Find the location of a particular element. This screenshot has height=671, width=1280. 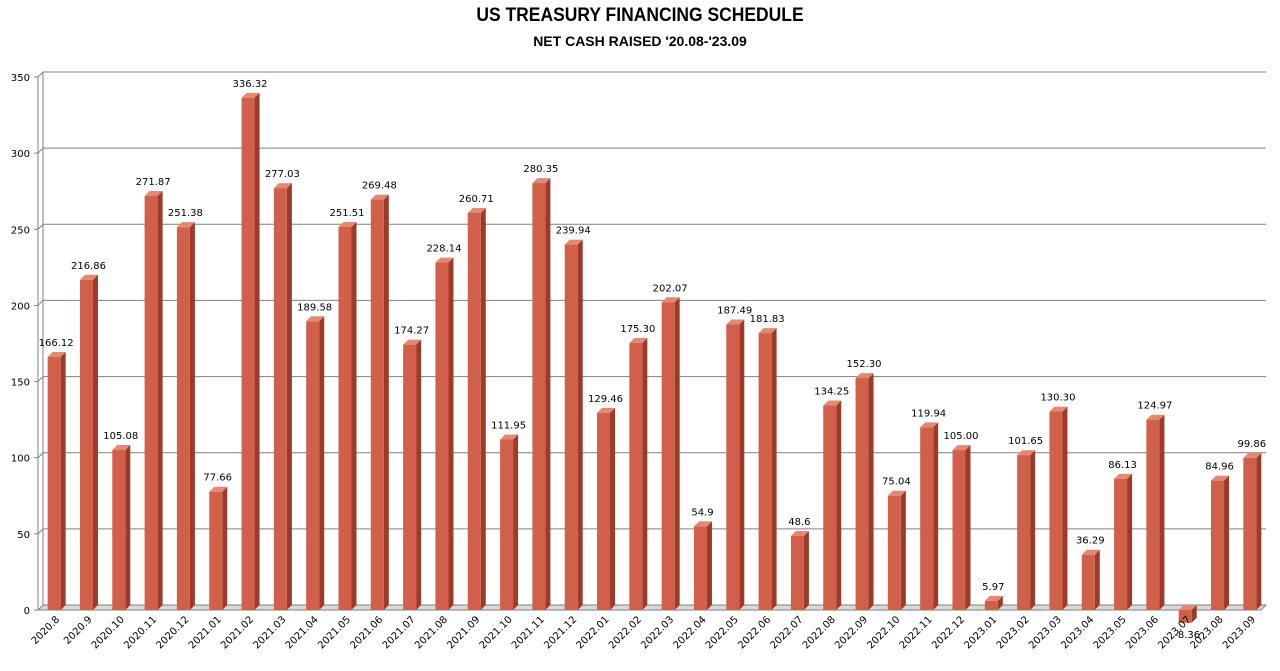

data-label: 129.46 is located at coordinates (605, 399).